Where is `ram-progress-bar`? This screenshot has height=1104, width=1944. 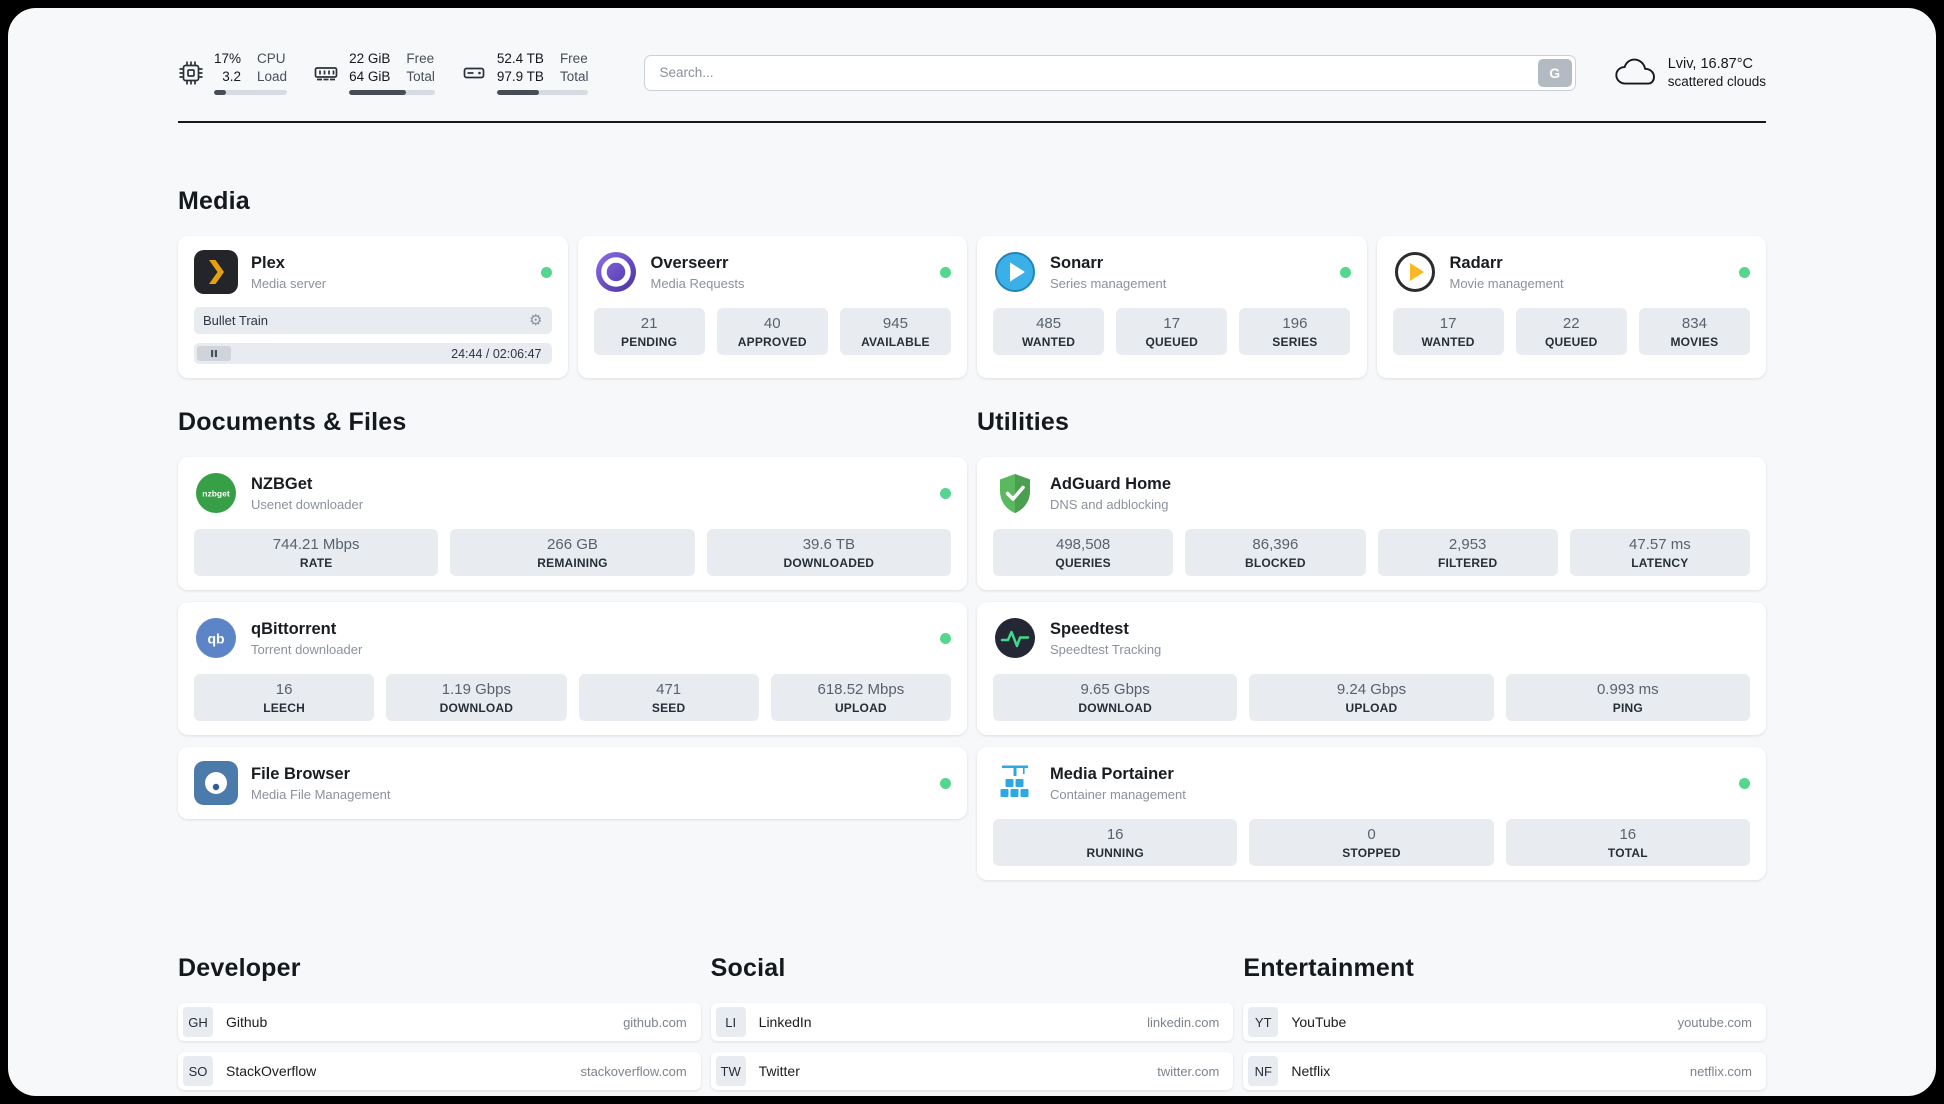 ram-progress-bar is located at coordinates (392, 93).